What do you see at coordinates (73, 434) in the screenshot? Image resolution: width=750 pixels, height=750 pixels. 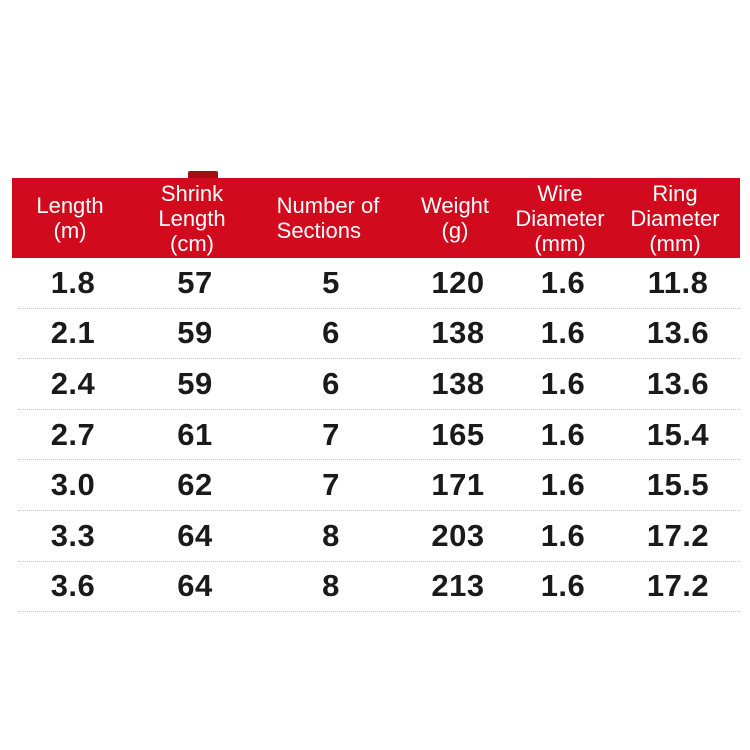 I see `table-cell-length-m: 2.7` at bounding box center [73, 434].